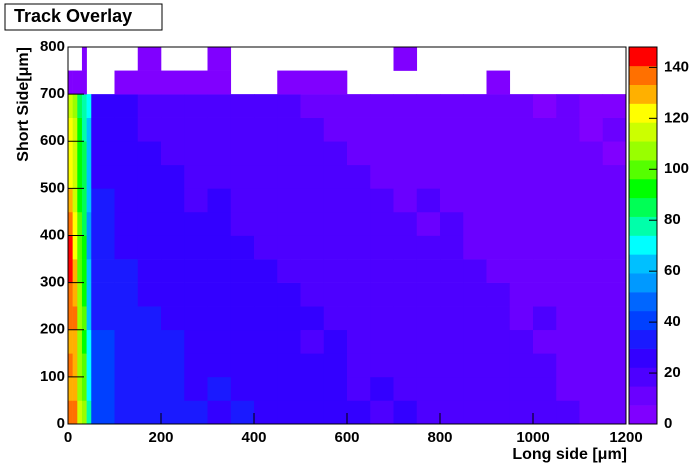  Describe the element at coordinates (52, 140) in the screenshot. I see `y-tick-label: 600` at that location.